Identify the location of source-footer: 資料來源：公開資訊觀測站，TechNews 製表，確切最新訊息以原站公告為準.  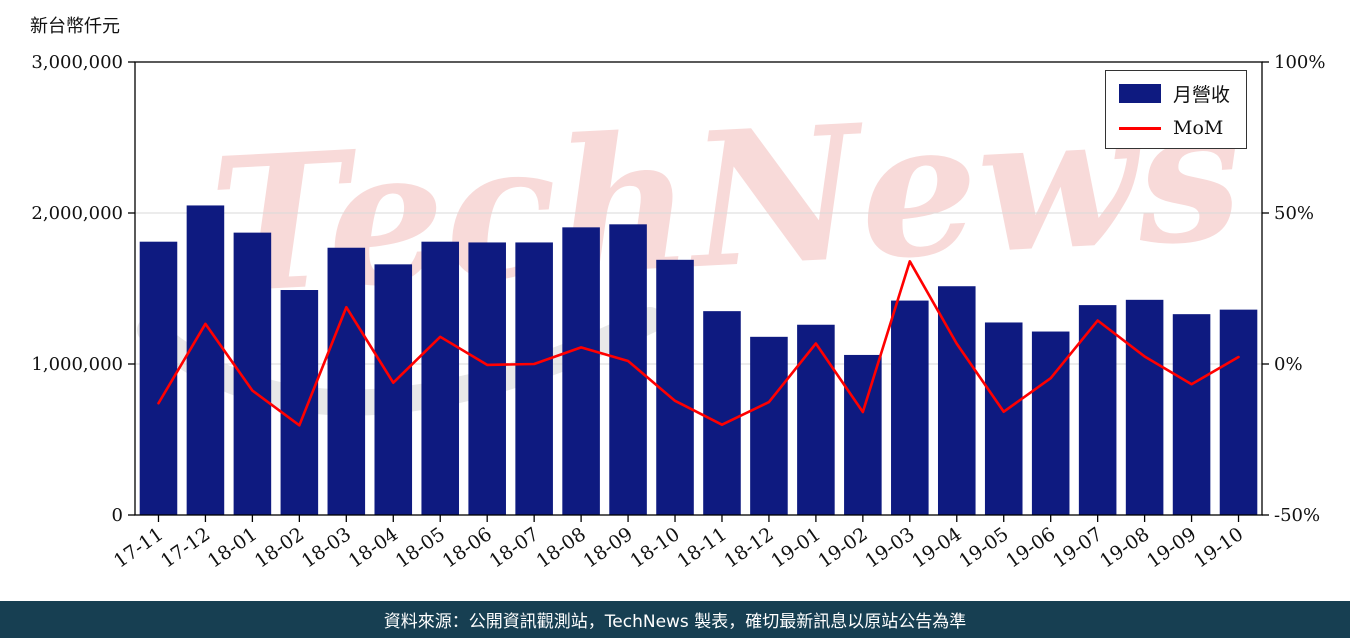
(675, 619).